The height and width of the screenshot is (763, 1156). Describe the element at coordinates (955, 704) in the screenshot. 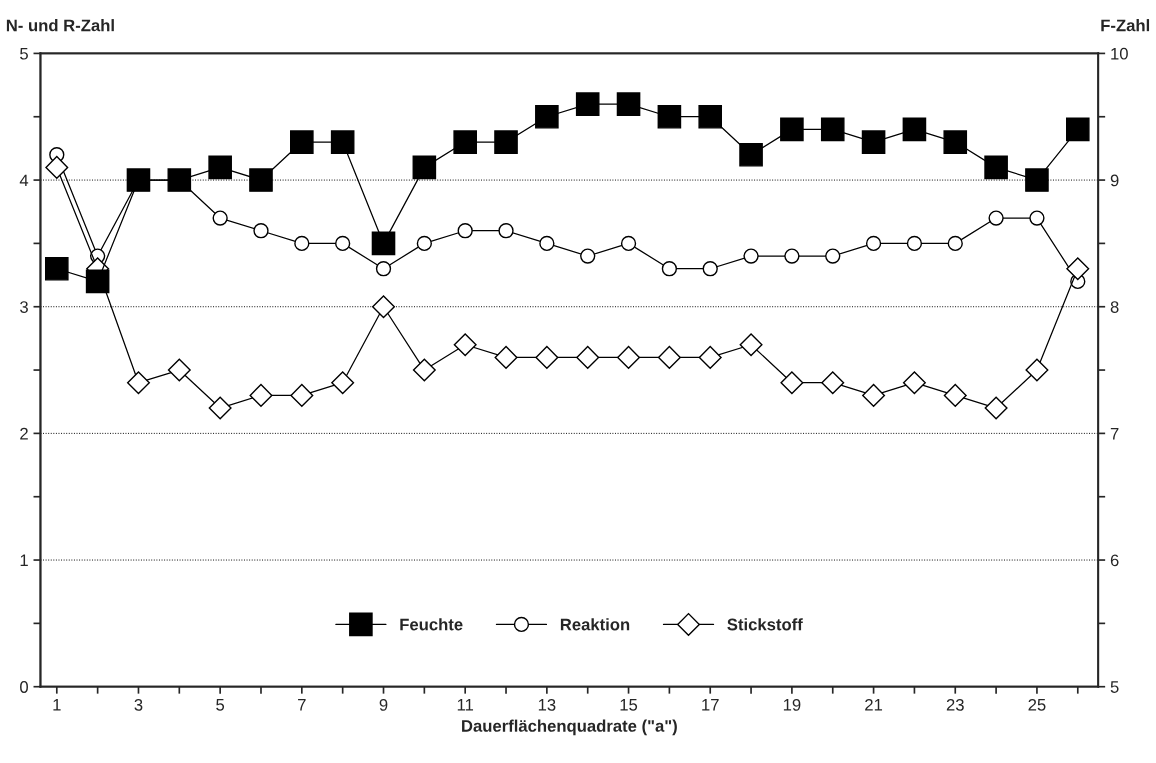

I see `x-tick-label: 23` at that location.